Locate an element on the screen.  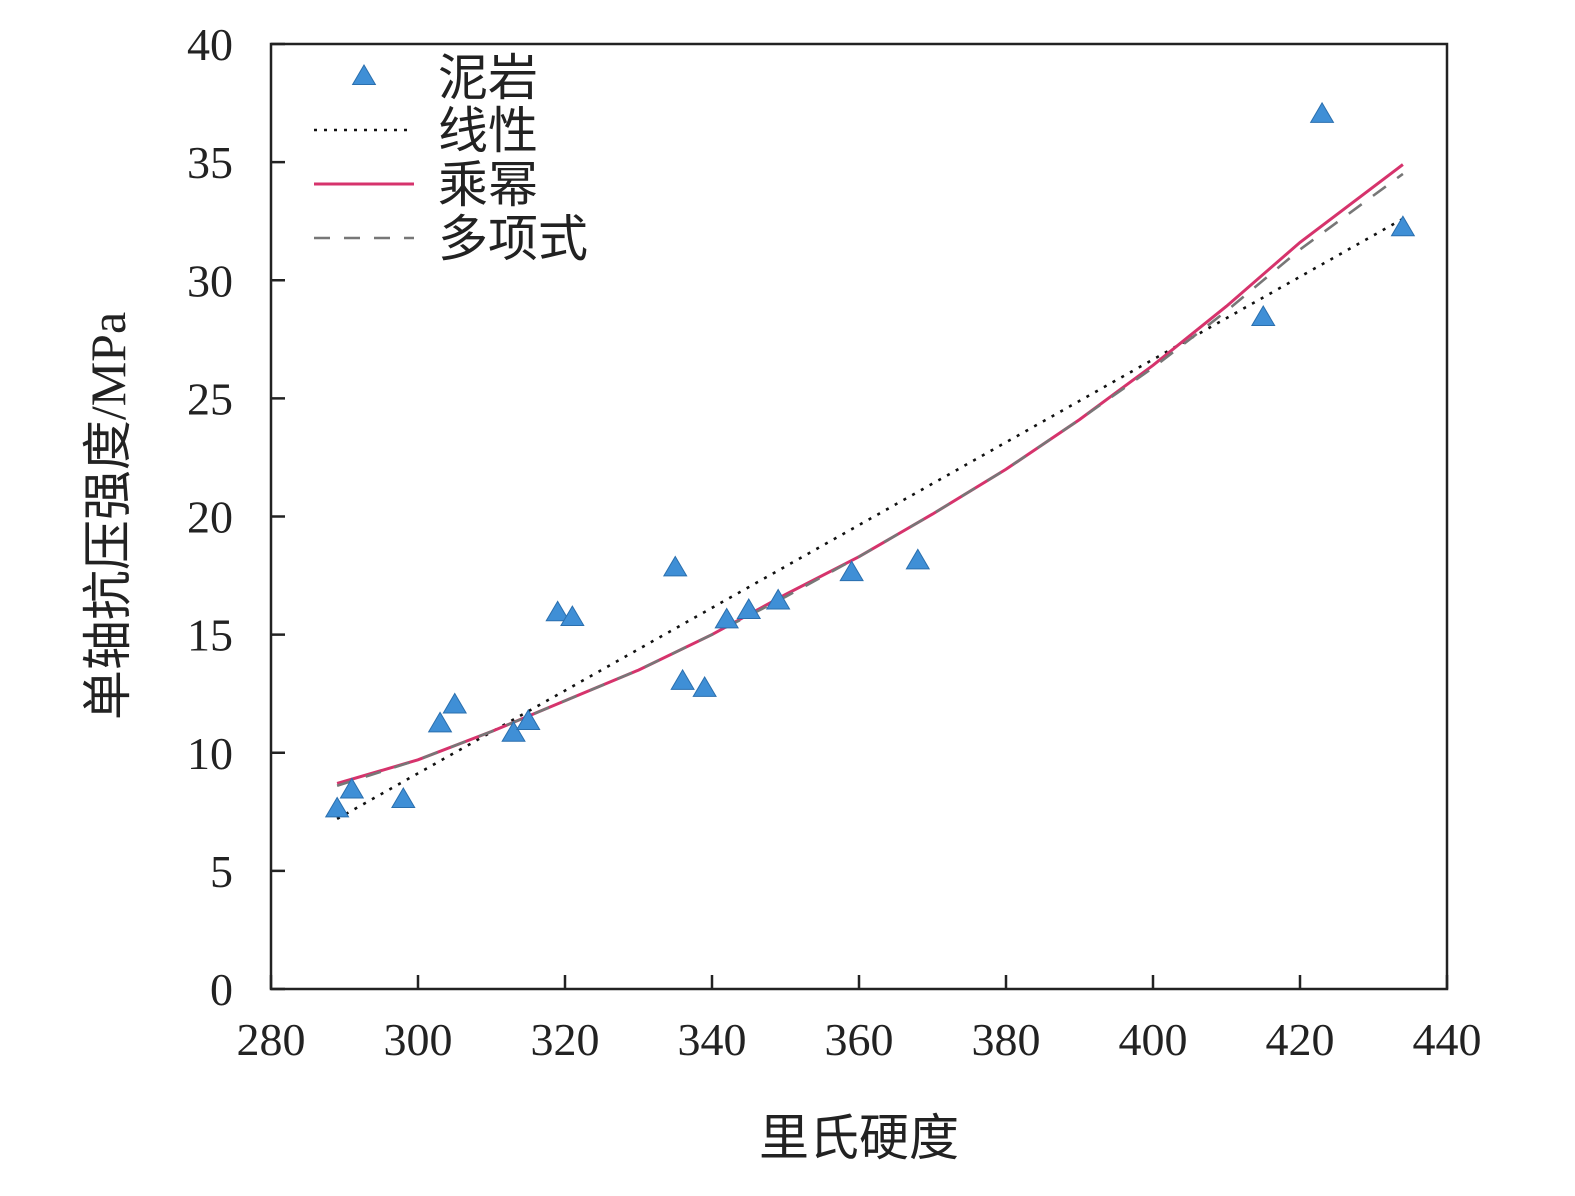
x-tick-label: 300 is located at coordinates (418, 1039).